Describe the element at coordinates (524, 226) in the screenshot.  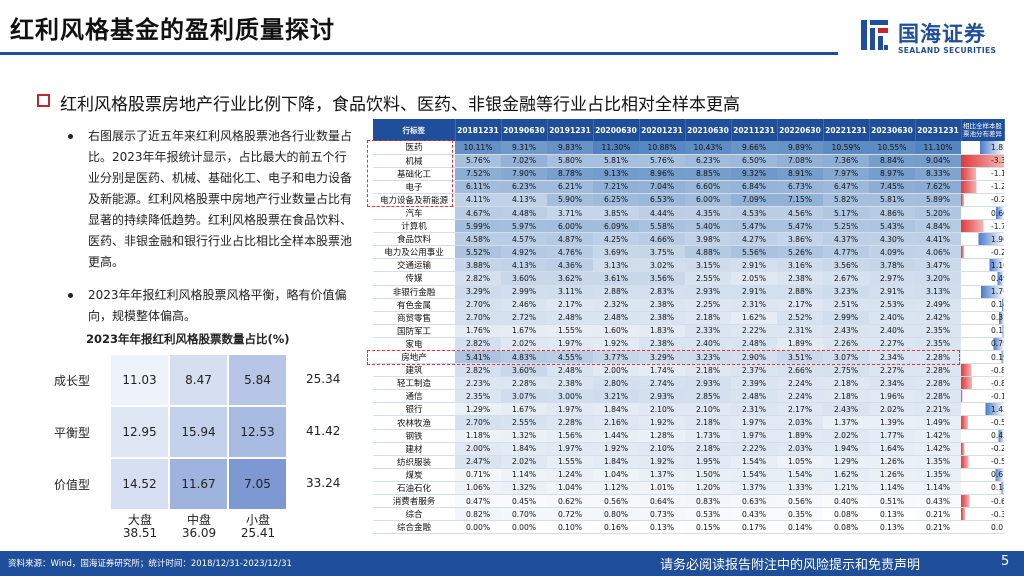
I see `share-value-cell: 5.97%` at that location.